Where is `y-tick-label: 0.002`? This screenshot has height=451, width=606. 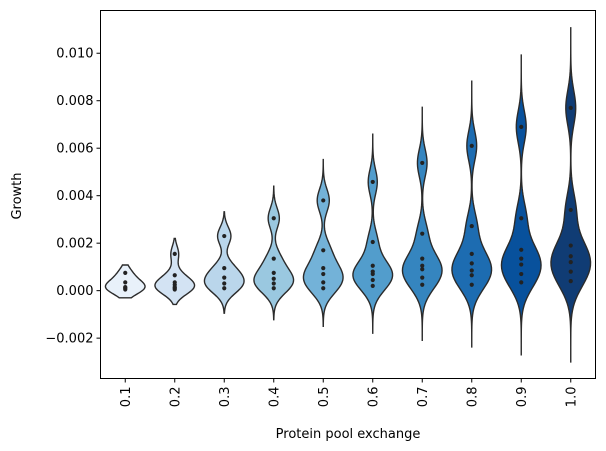 y-tick-label: 0.002 is located at coordinates (74, 244).